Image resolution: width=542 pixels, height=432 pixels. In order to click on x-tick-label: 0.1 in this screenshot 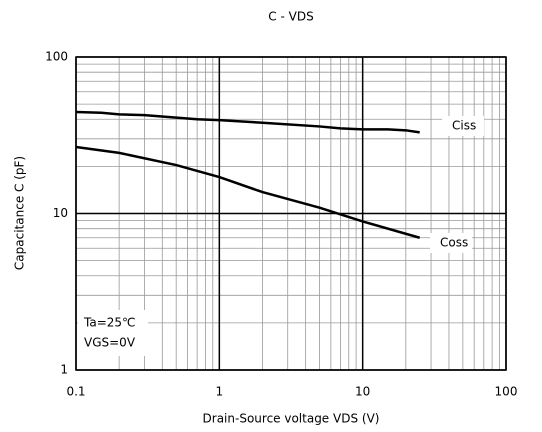, I will do `click(75, 392)`.